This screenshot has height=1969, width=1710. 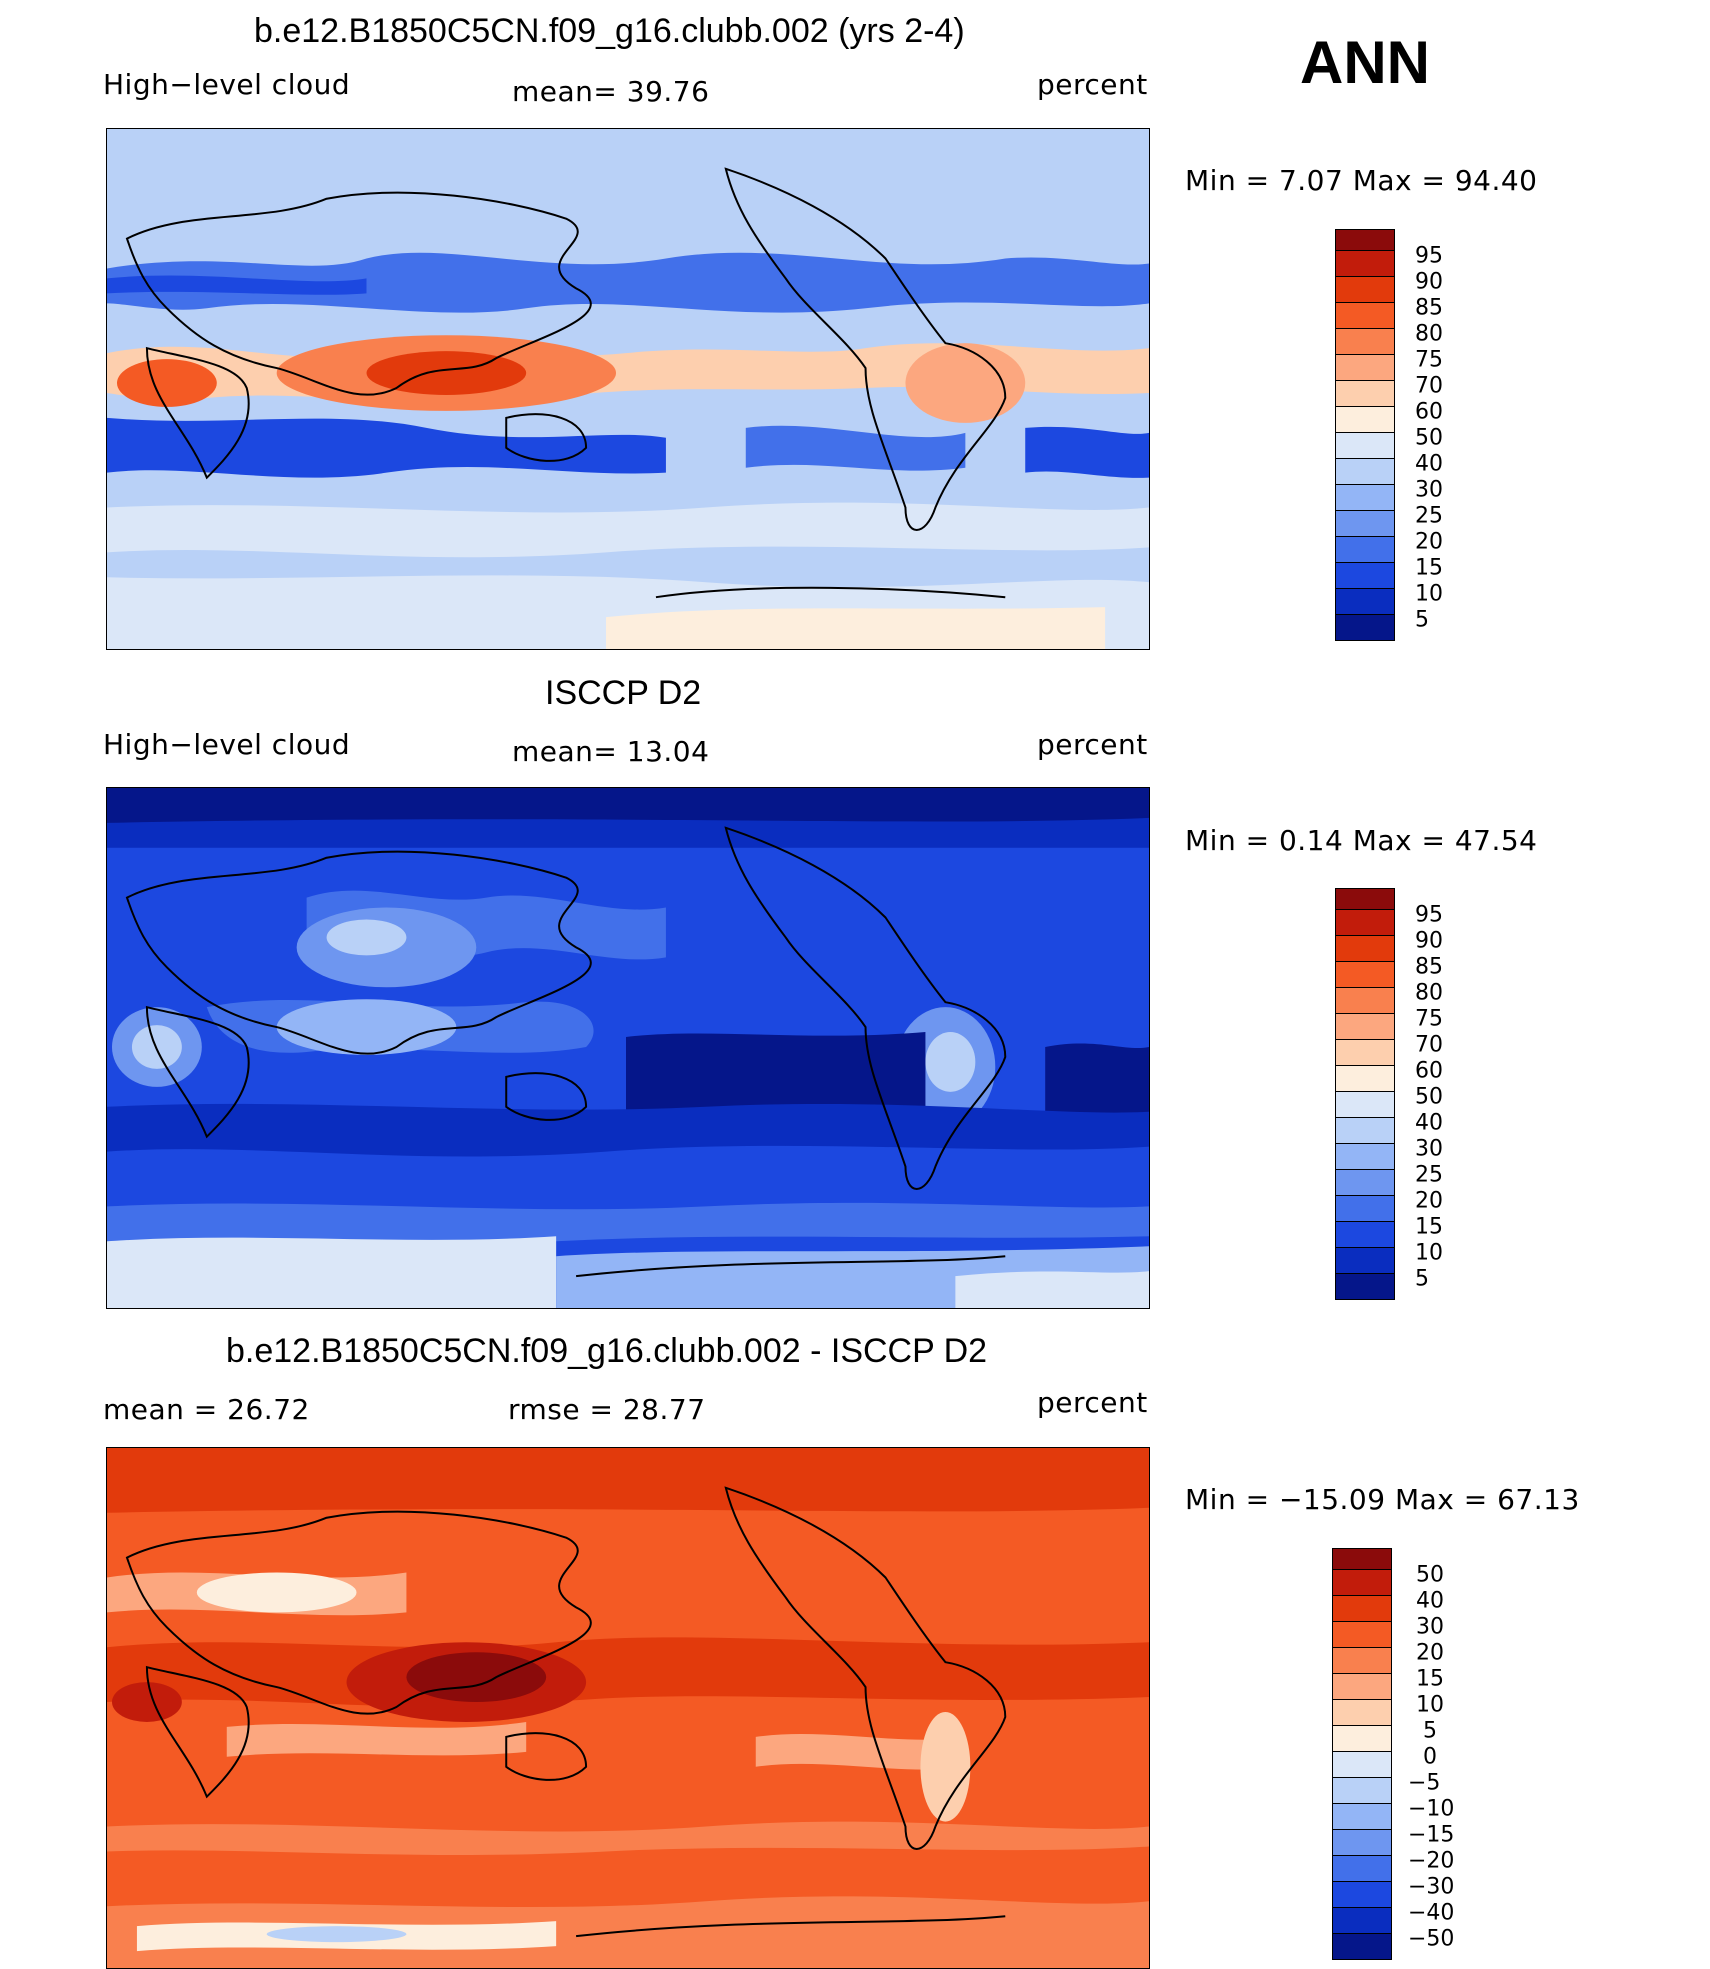 What do you see at coordinates (1429, 993) in the screenshot?
I see `colorbar-tick-label: 80` at bounding box center [1429, 993].